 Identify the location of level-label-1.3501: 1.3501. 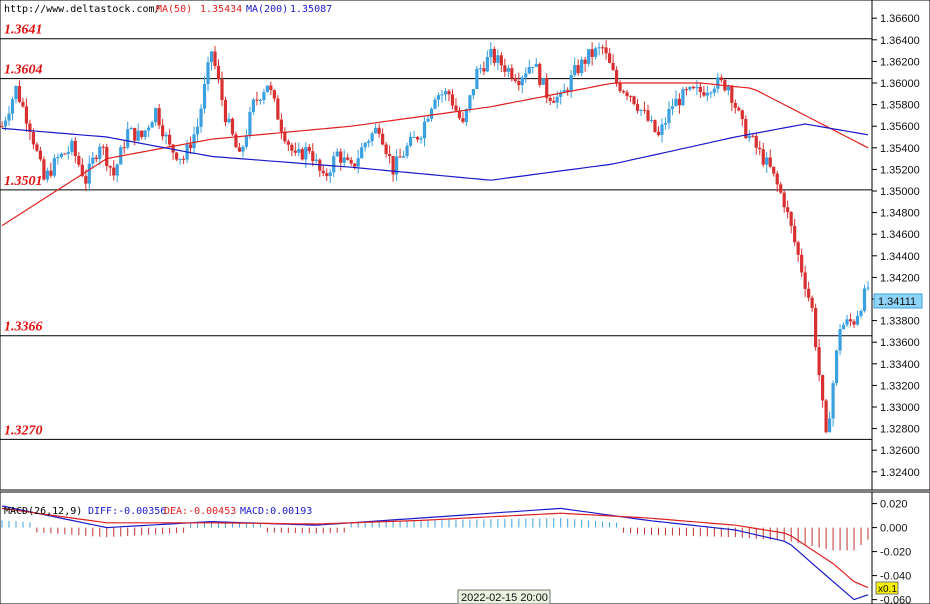
(23, 181).